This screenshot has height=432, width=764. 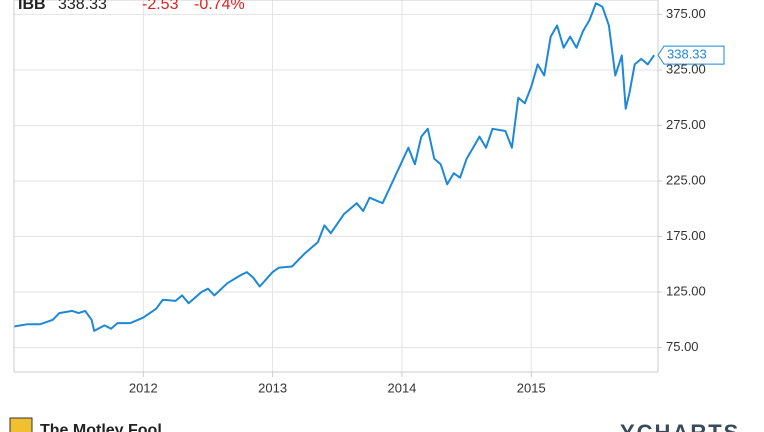 What do you see at coordinates (219, 6) in the screenshot?
I see `change-pct: -0.74%` at bounding box center [219, 6].